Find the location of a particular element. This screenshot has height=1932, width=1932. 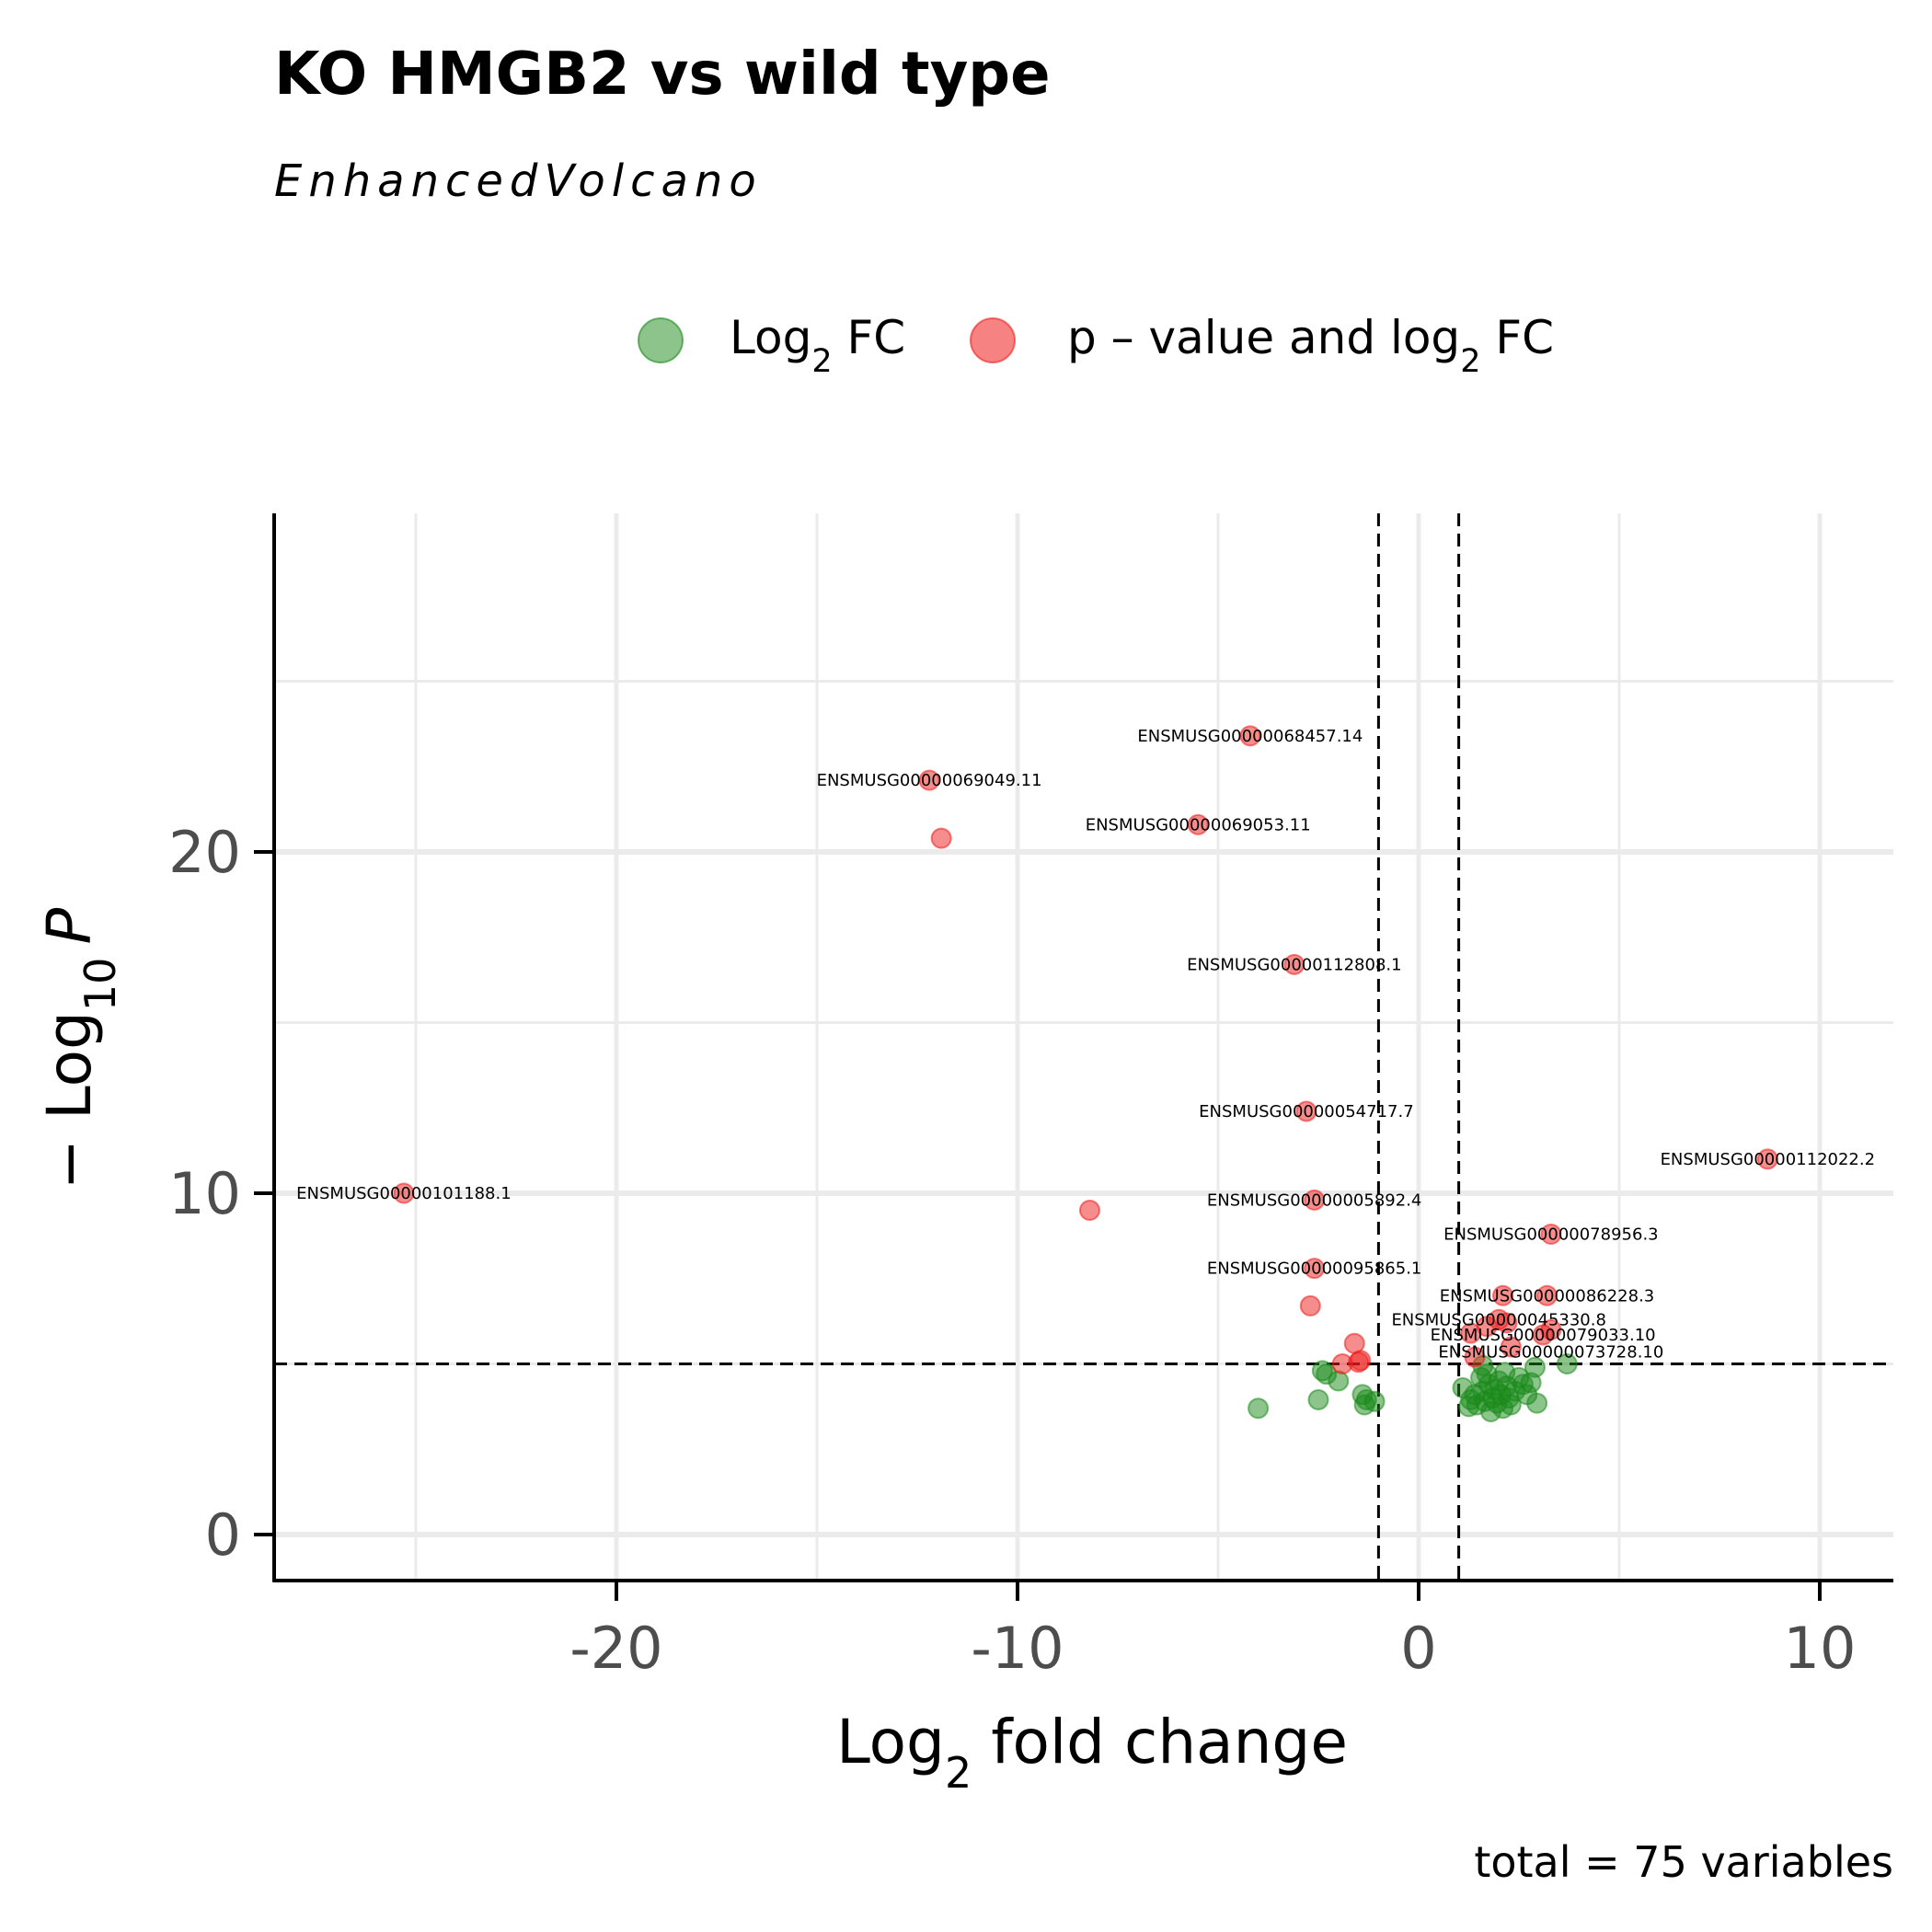

legend-label-log2fc: Log2 FC is located at coordinates (817, 345).